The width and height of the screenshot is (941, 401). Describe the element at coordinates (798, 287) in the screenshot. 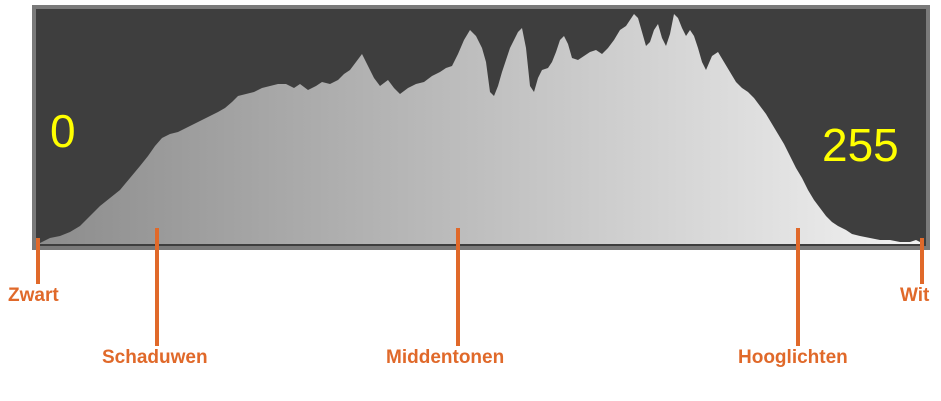

I see `marker-hooglichten` at that location.